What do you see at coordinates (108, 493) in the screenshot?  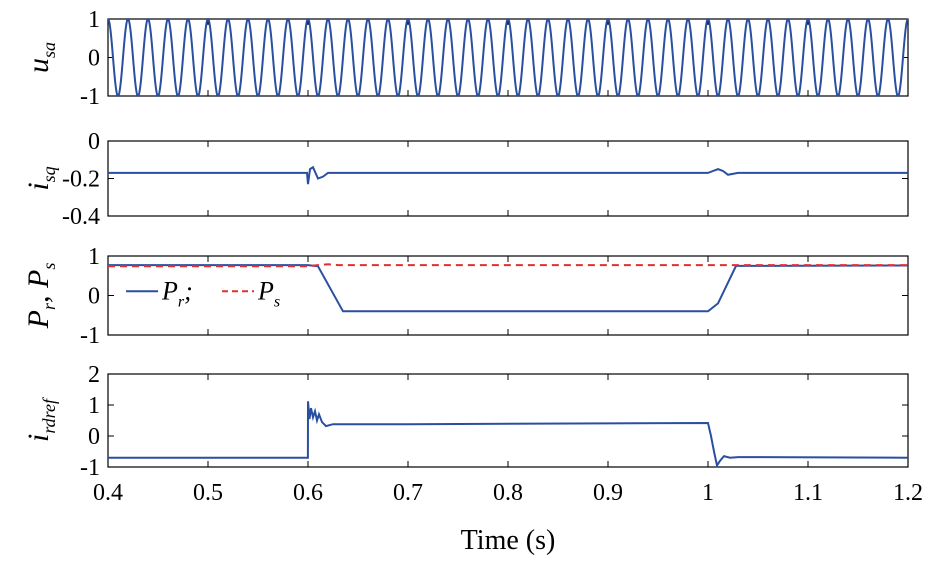 I see `x-tick-label: 0.4` at bounding box center [108, 493].